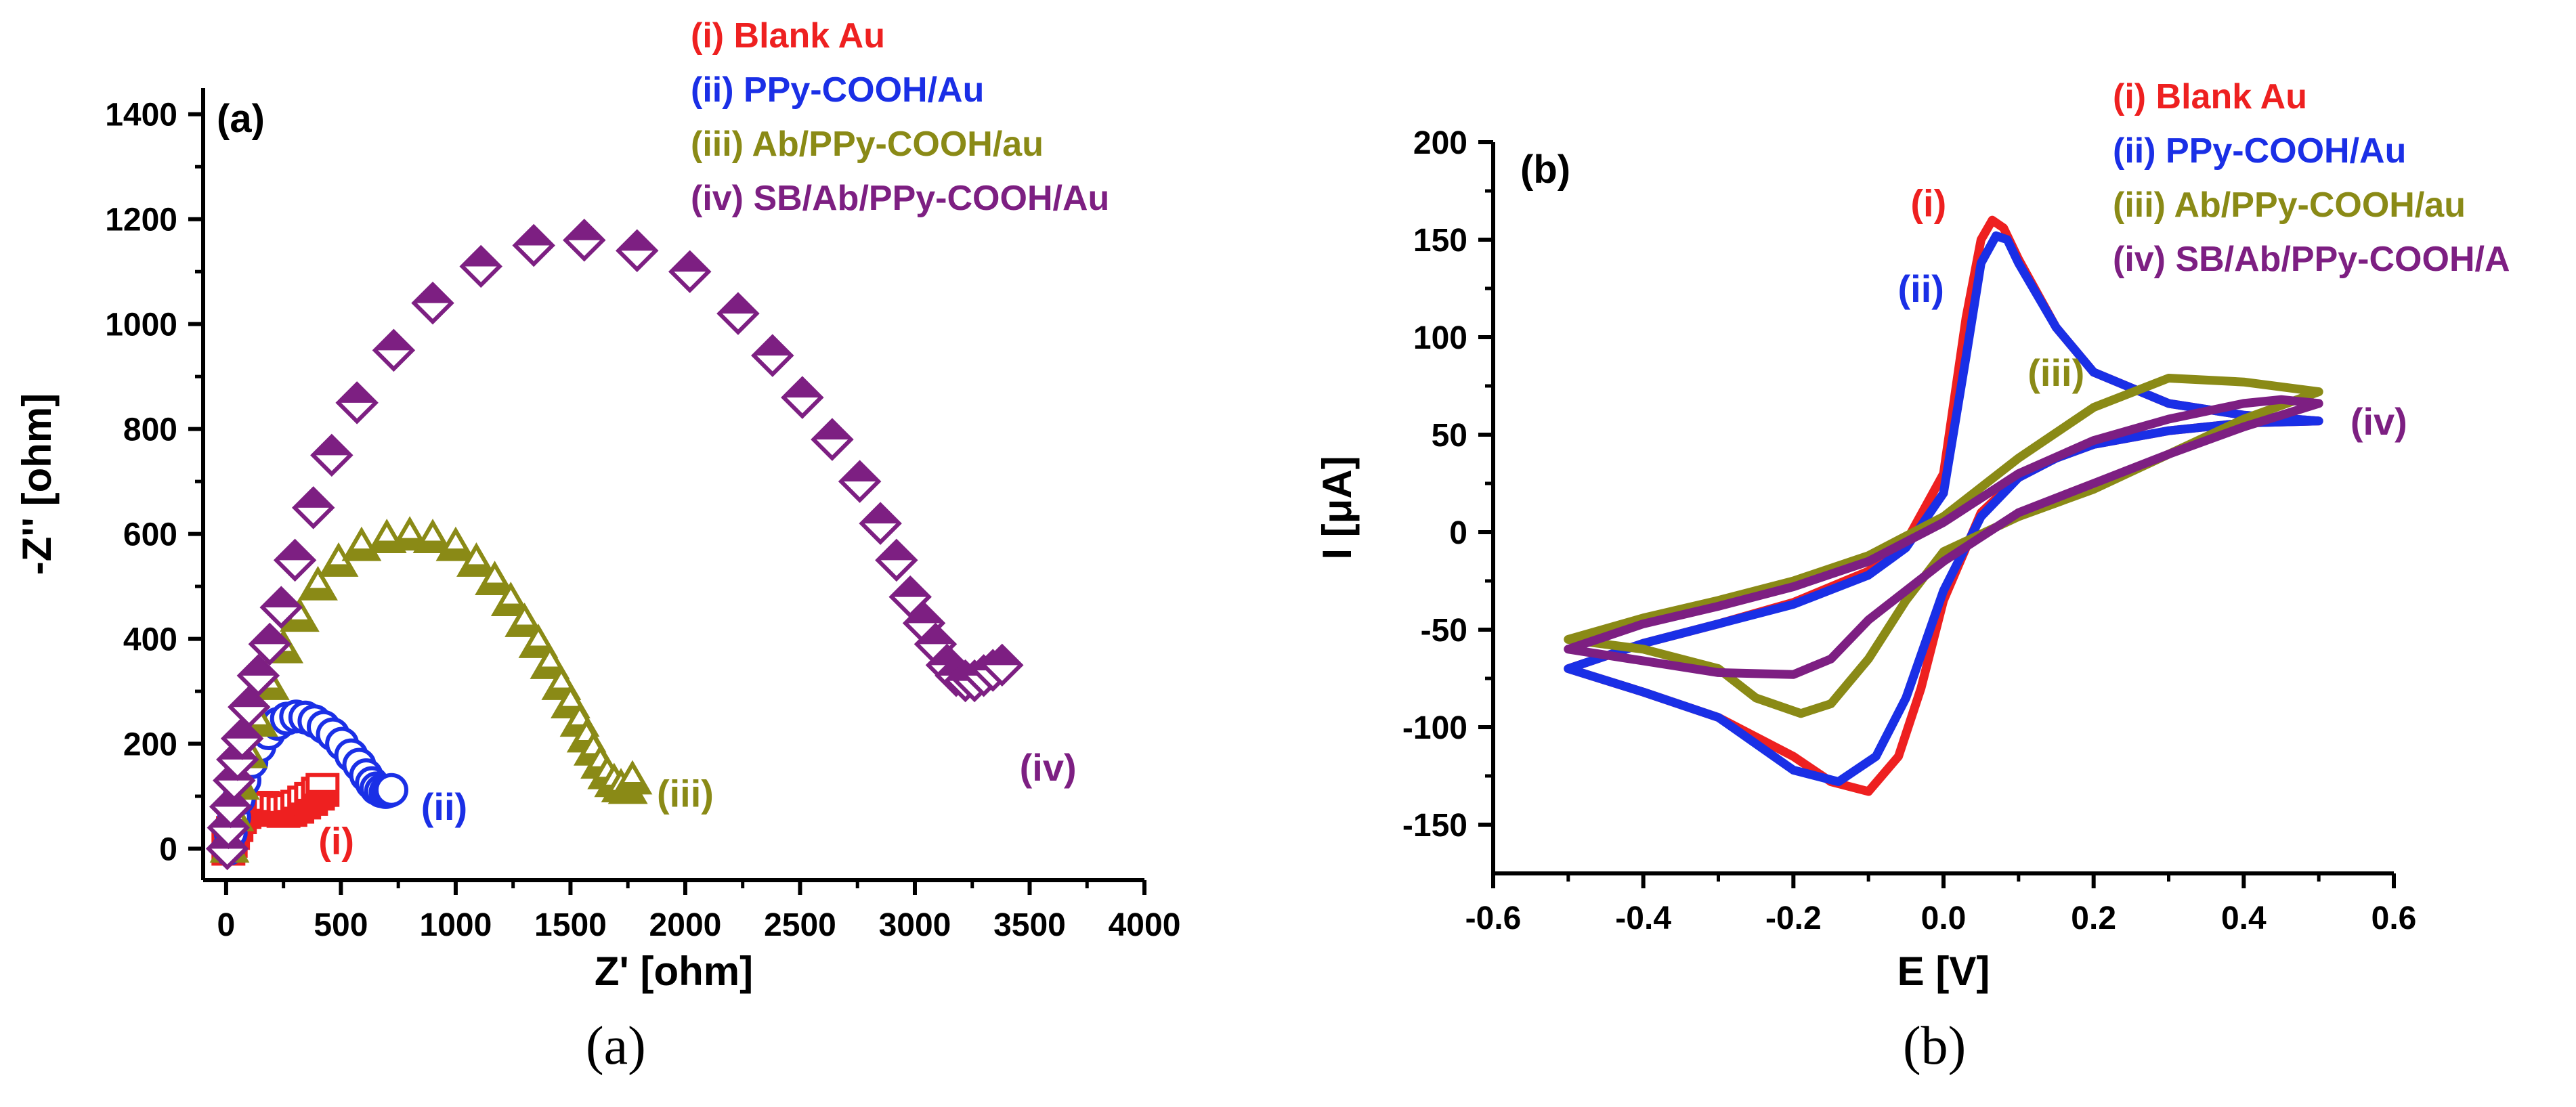  What do you see at coordinates (915, 925) in the screenshot?
I see `x-tick-label: 3000` at bounding box center [915, 925].